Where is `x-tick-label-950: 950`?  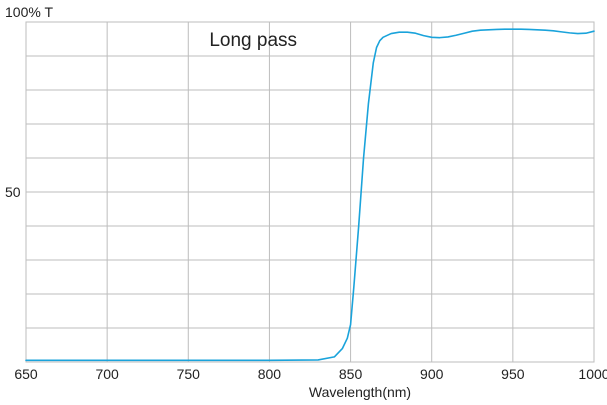 x-tick-label-950: 950 is located at coordinates (513, 374).